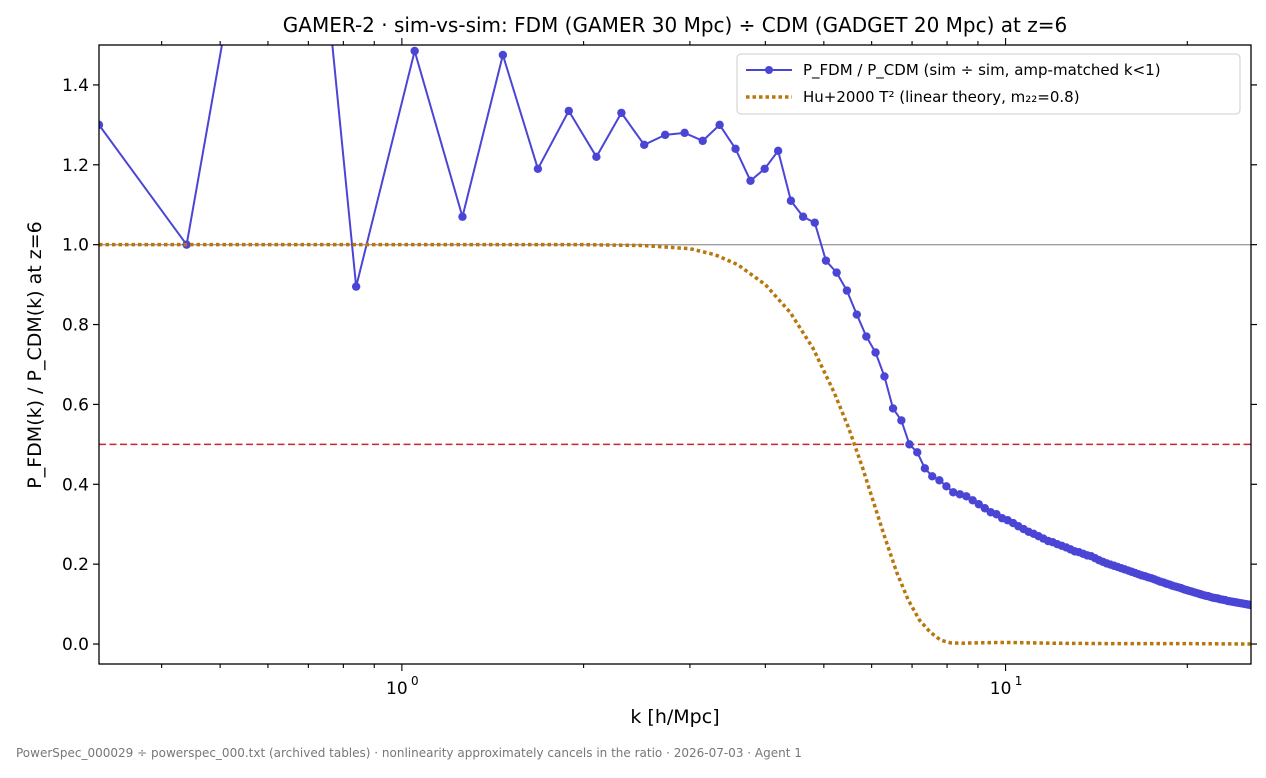 This screenshot has width=1266, height=778. I want to click on y-tick-label: 0.2, so click(75, 565).